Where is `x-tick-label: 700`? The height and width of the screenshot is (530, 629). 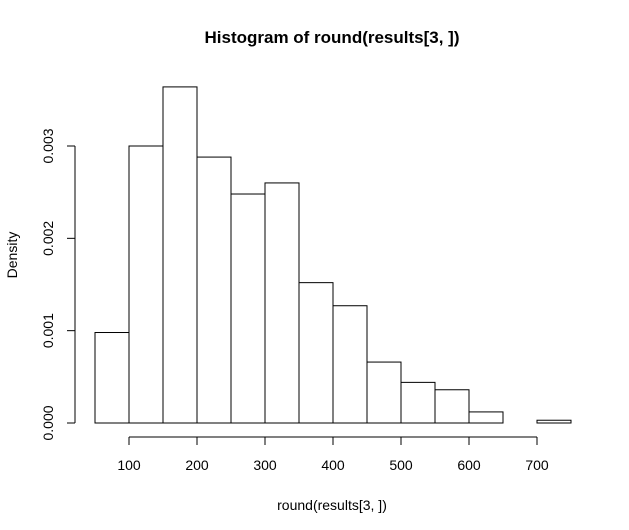 x-tick-label: 700 is located at coordinates (537, 465).